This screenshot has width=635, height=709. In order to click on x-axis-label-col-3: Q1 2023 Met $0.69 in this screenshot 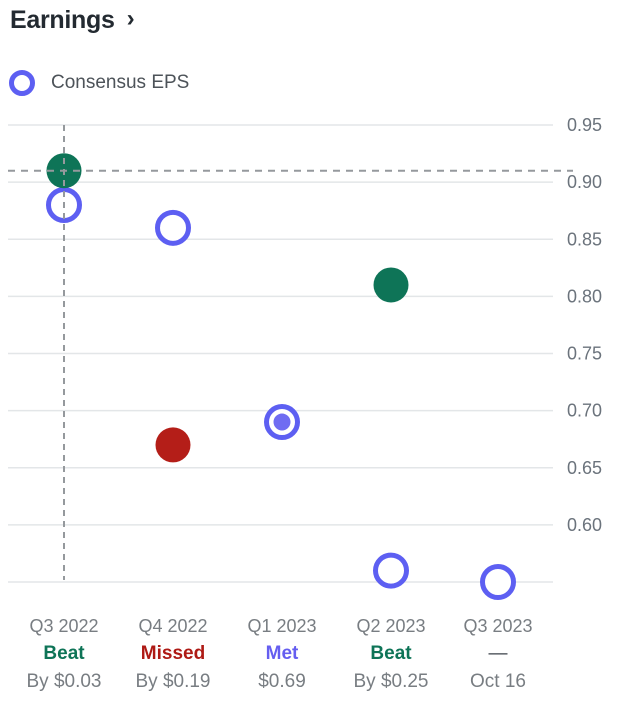, I will do `click(282, 654)`.